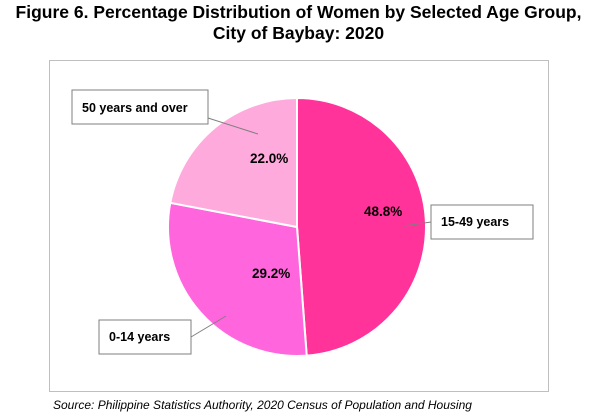 The width and height of the screenshot is (597, 419). Describe the element at coordinates (271, 273) in the screenshot. I see `data-label-2: 29.2%` at that location.